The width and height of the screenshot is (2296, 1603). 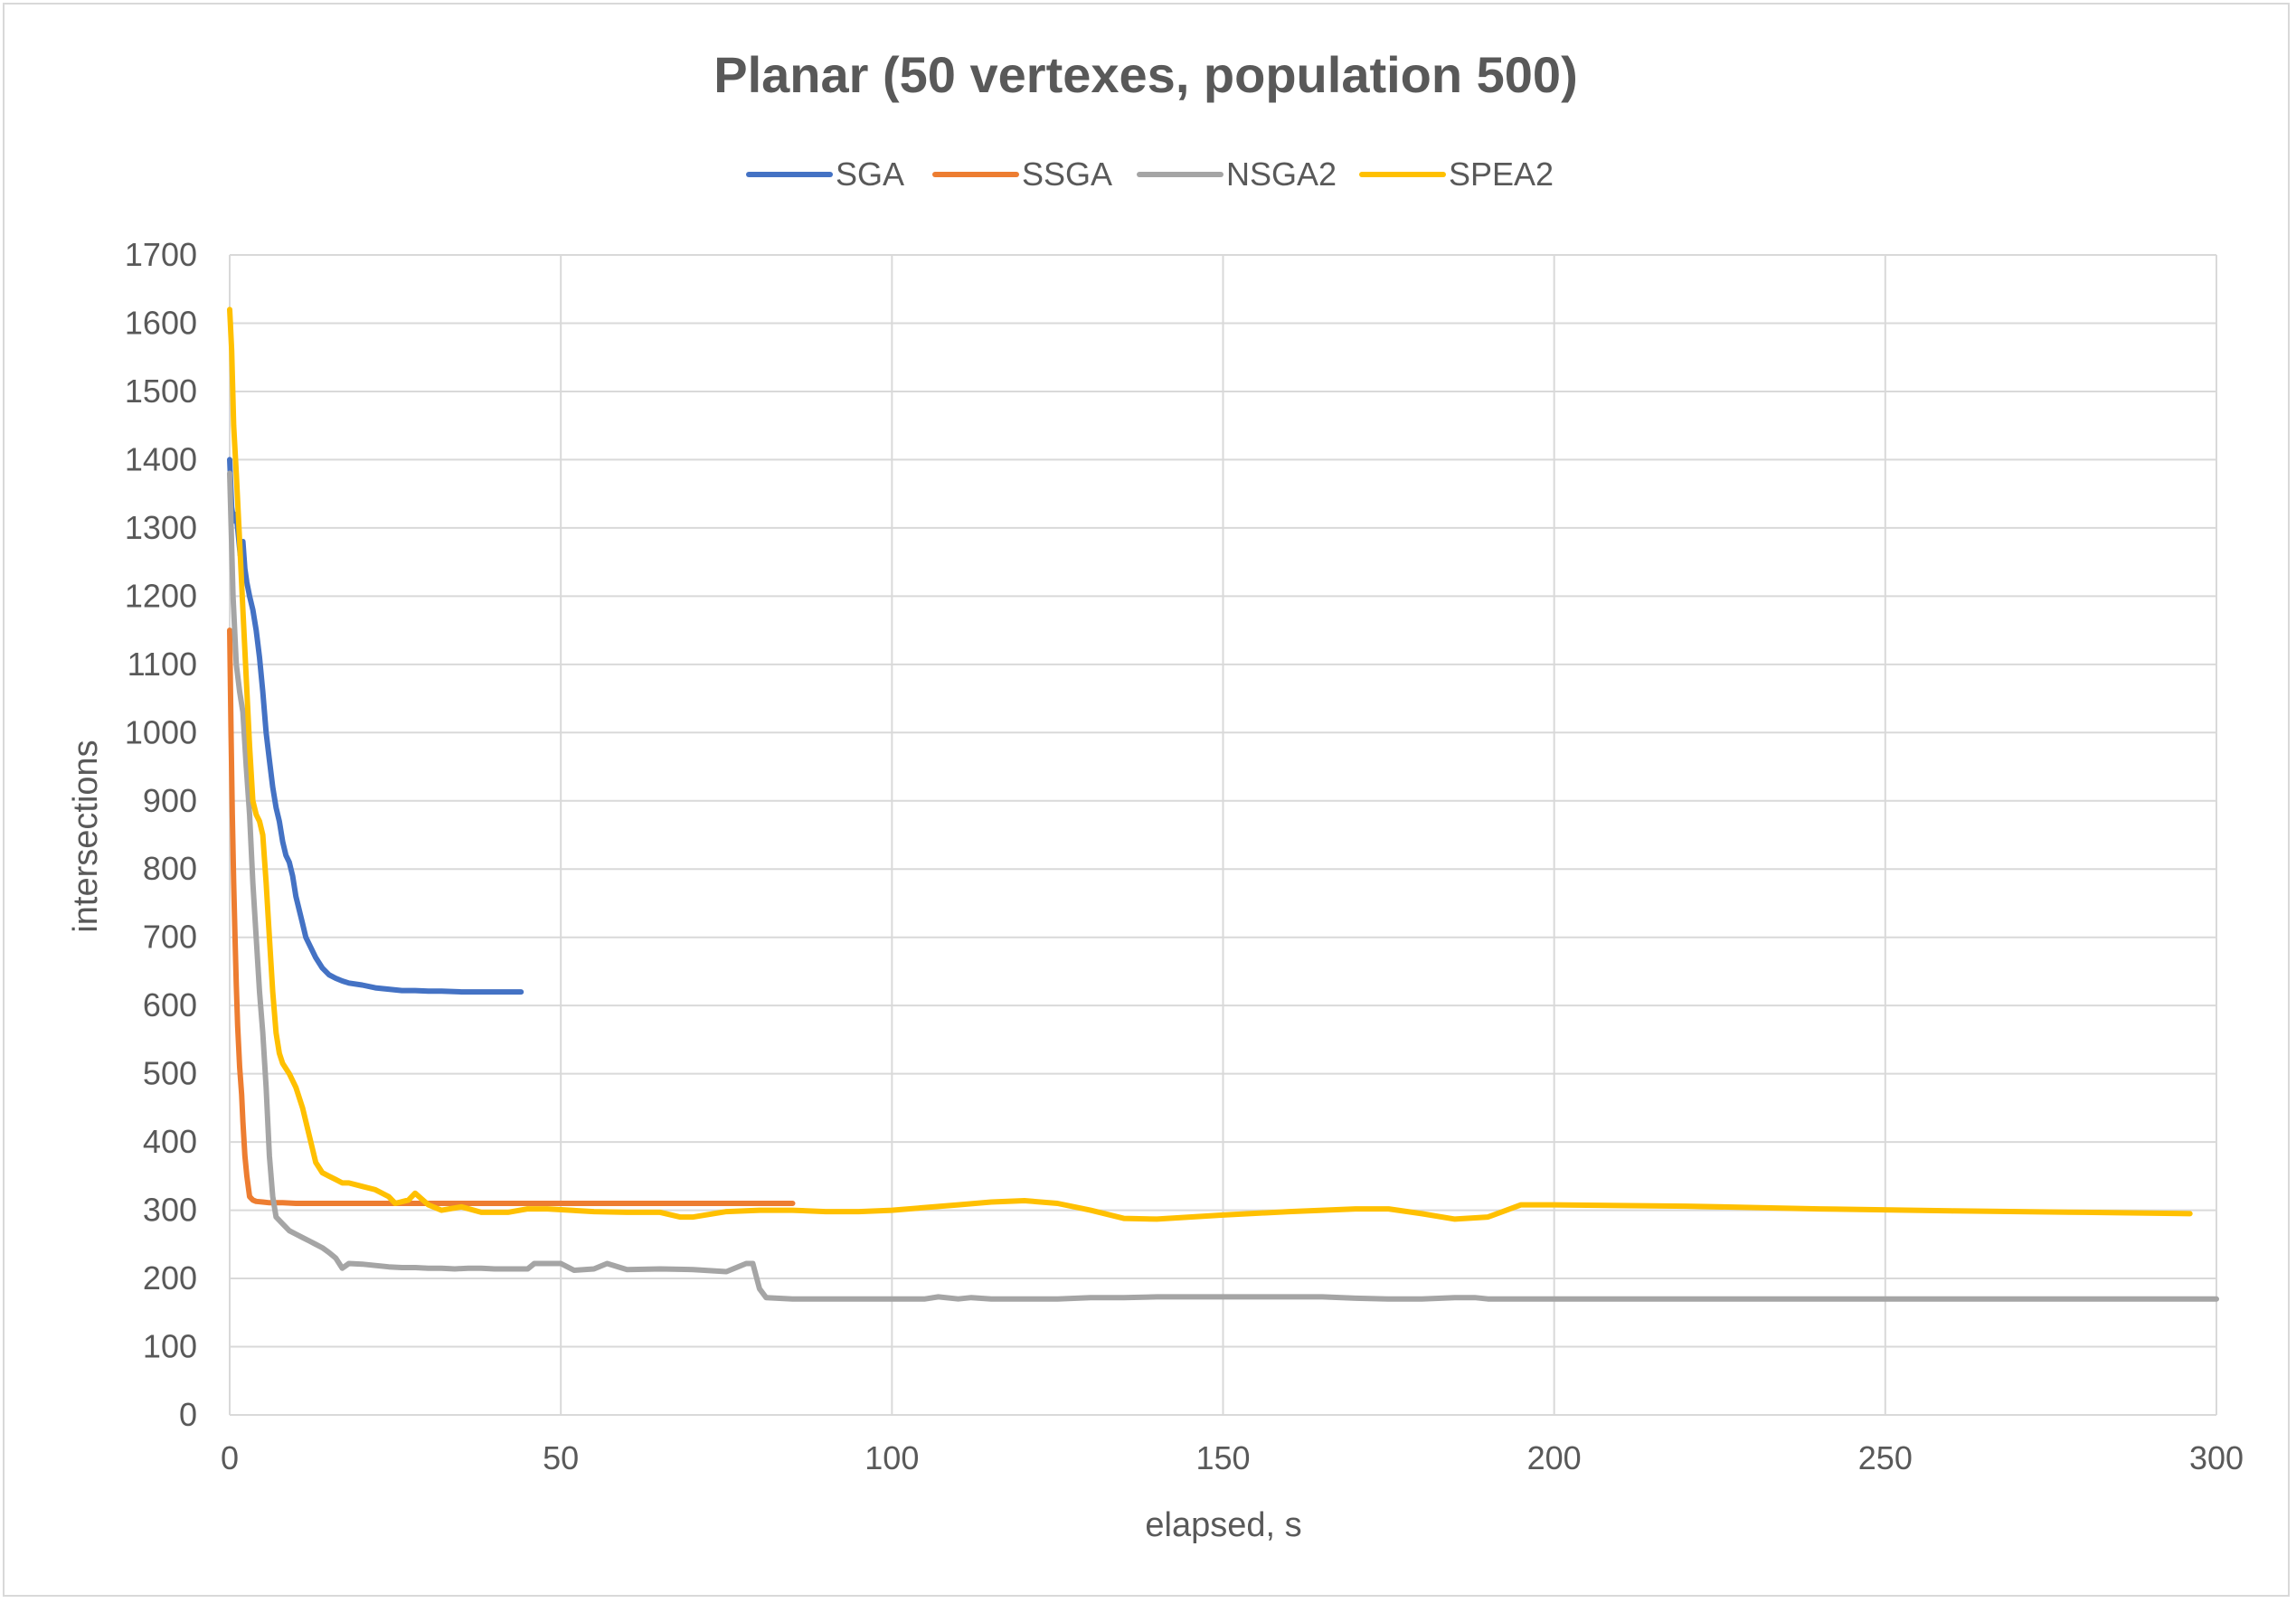 What do you see at coordinates (1145, 74) in the screenshot?
I see `chart-title: Planar (50 vertexes, population 500)` at bounding box center [1145, 74].